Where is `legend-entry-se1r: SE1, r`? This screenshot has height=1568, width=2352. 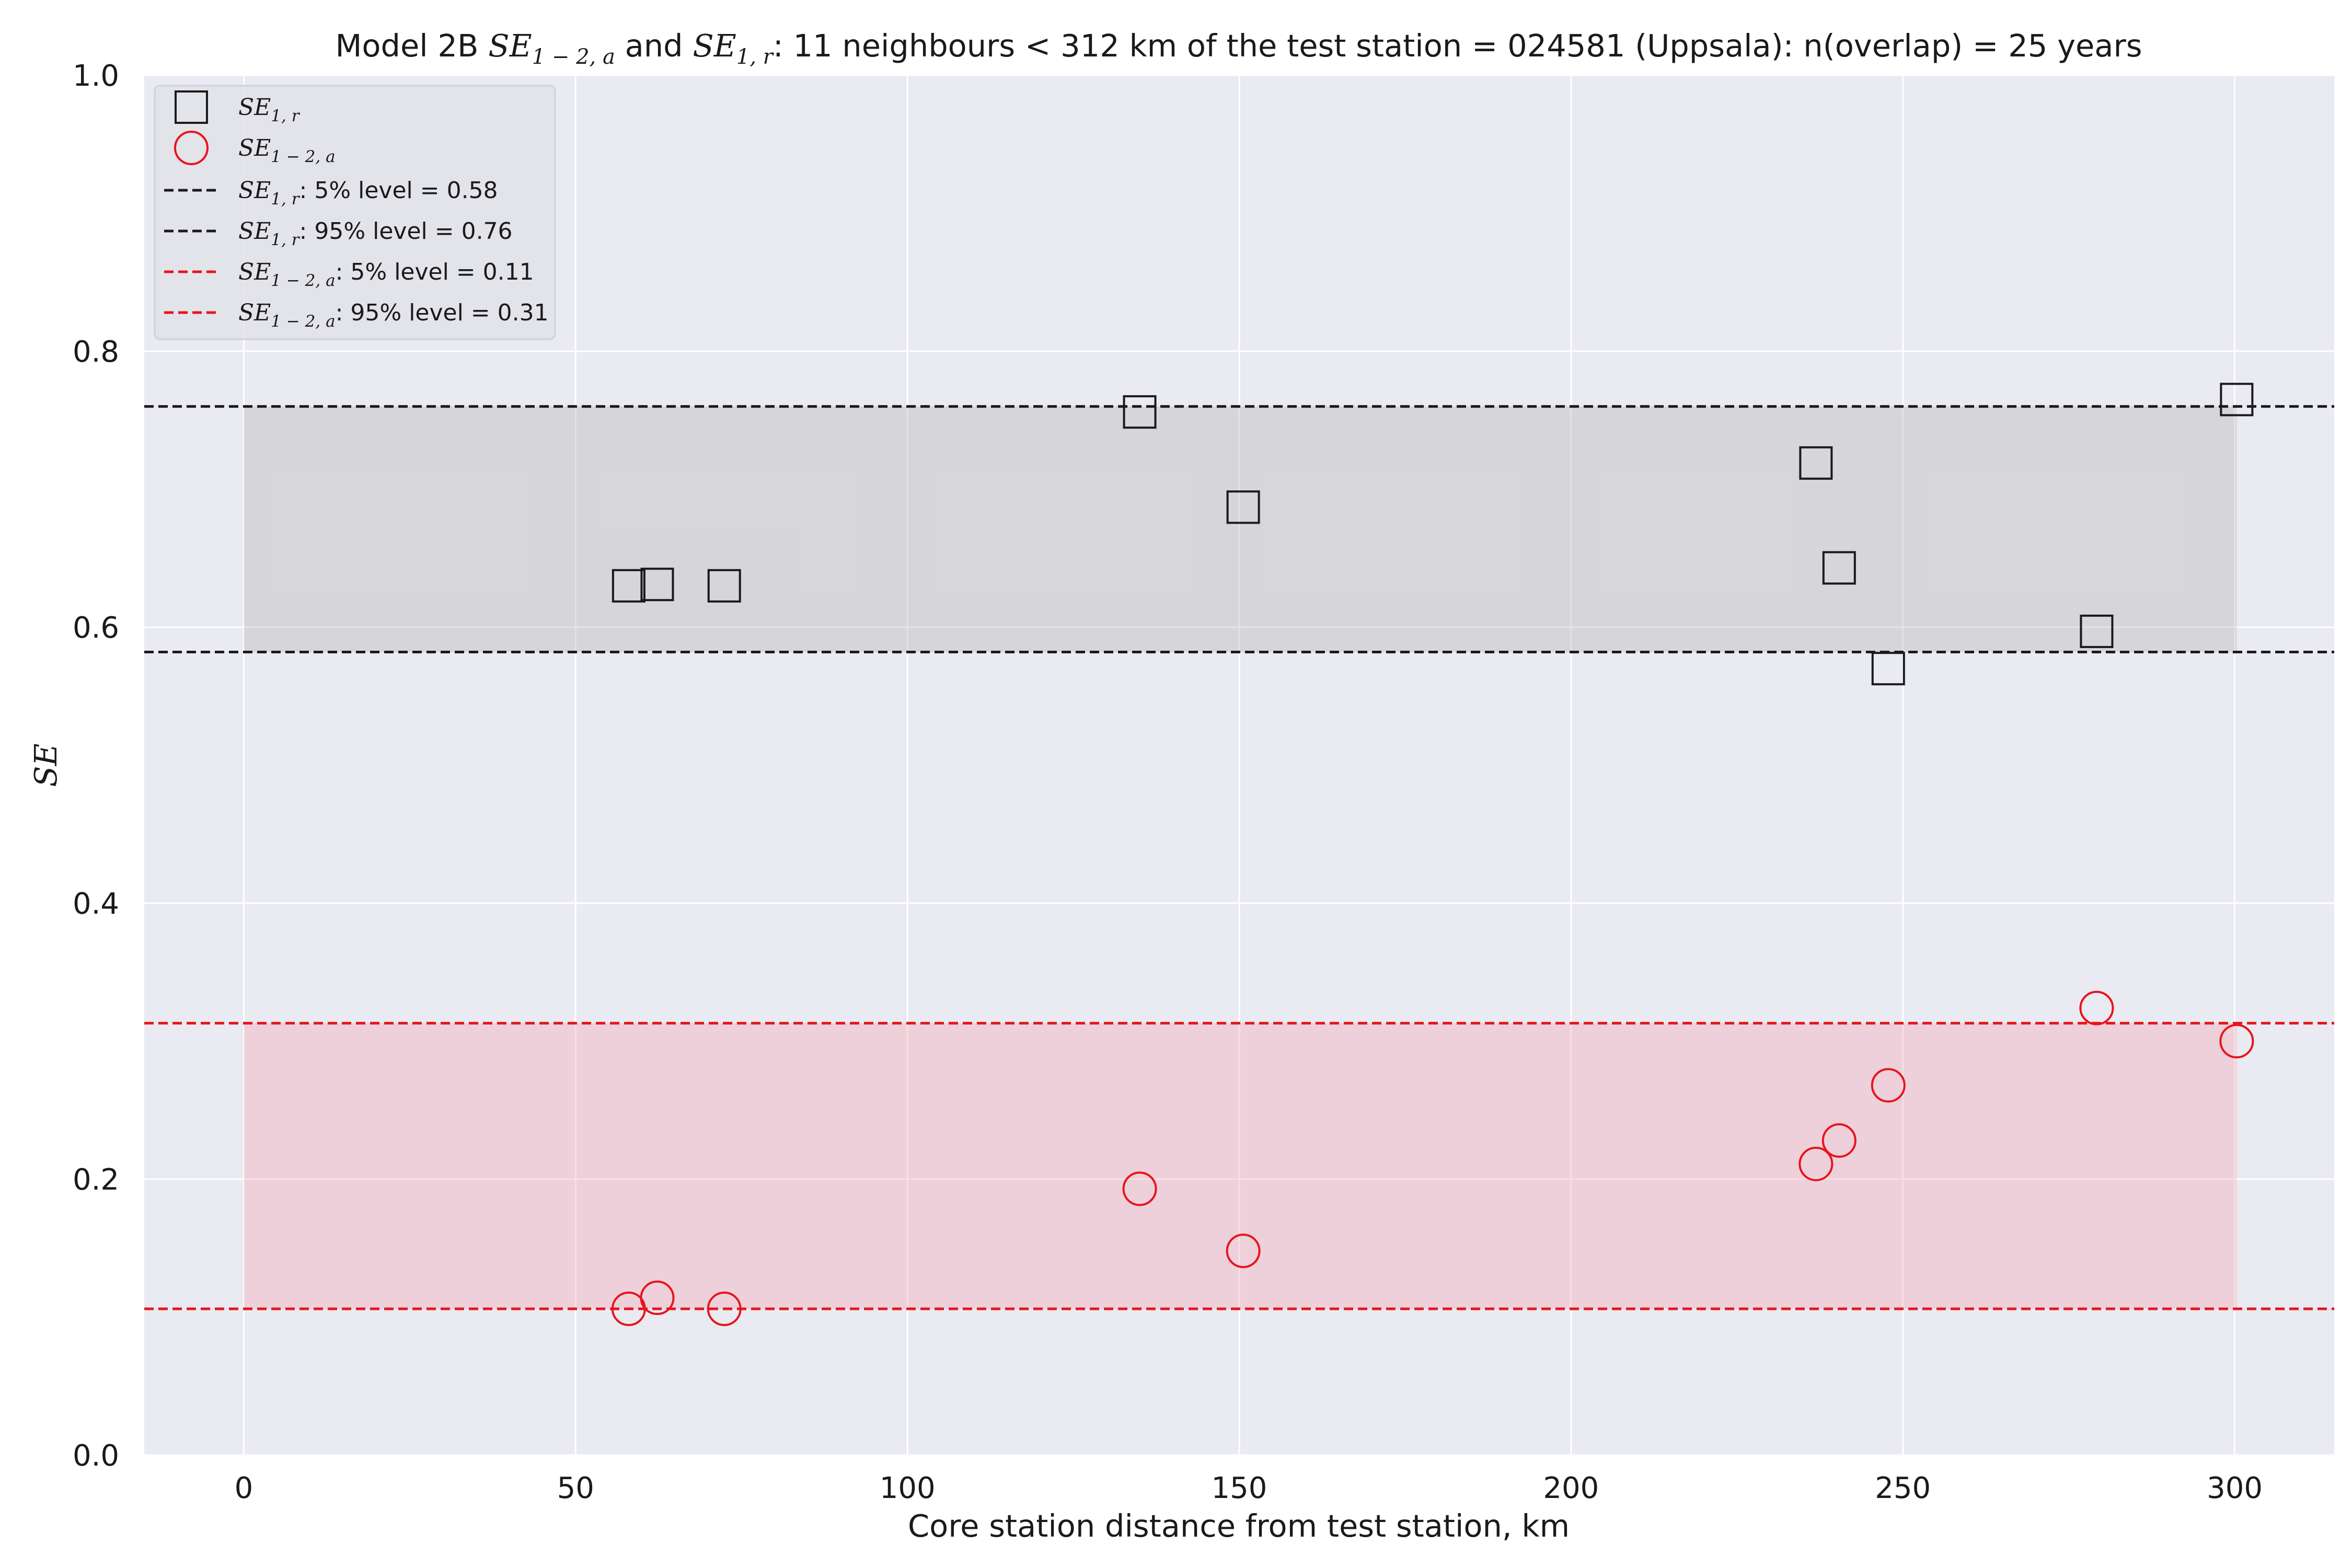 legend-entry-se1r: SE1, r is located at coordinates (238, 107).